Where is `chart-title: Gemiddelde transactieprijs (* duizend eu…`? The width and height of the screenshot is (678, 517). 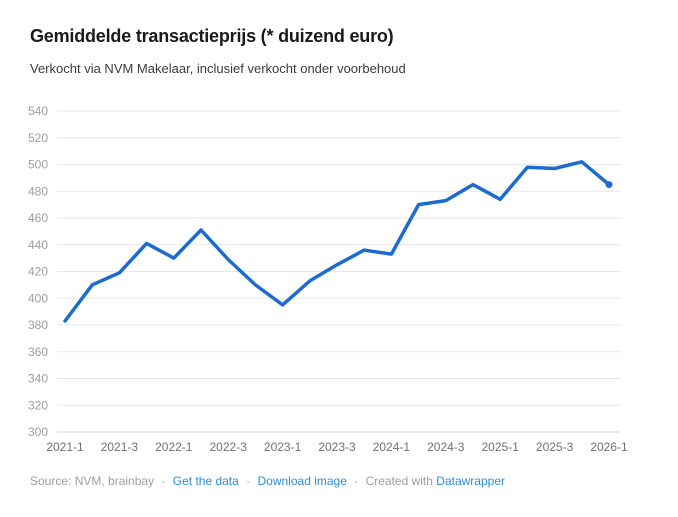
chart-title: Gemiddelde transactieprijs (* duizend eu… is located at coordinates (212, 36).